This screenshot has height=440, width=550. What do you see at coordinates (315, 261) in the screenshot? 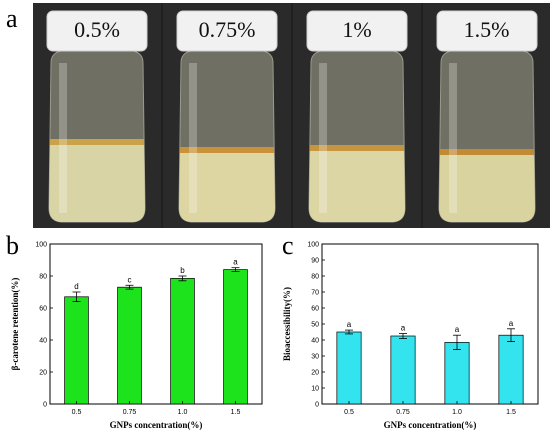
I see `y-tick-label: 90` at bounding box center [315, 261].